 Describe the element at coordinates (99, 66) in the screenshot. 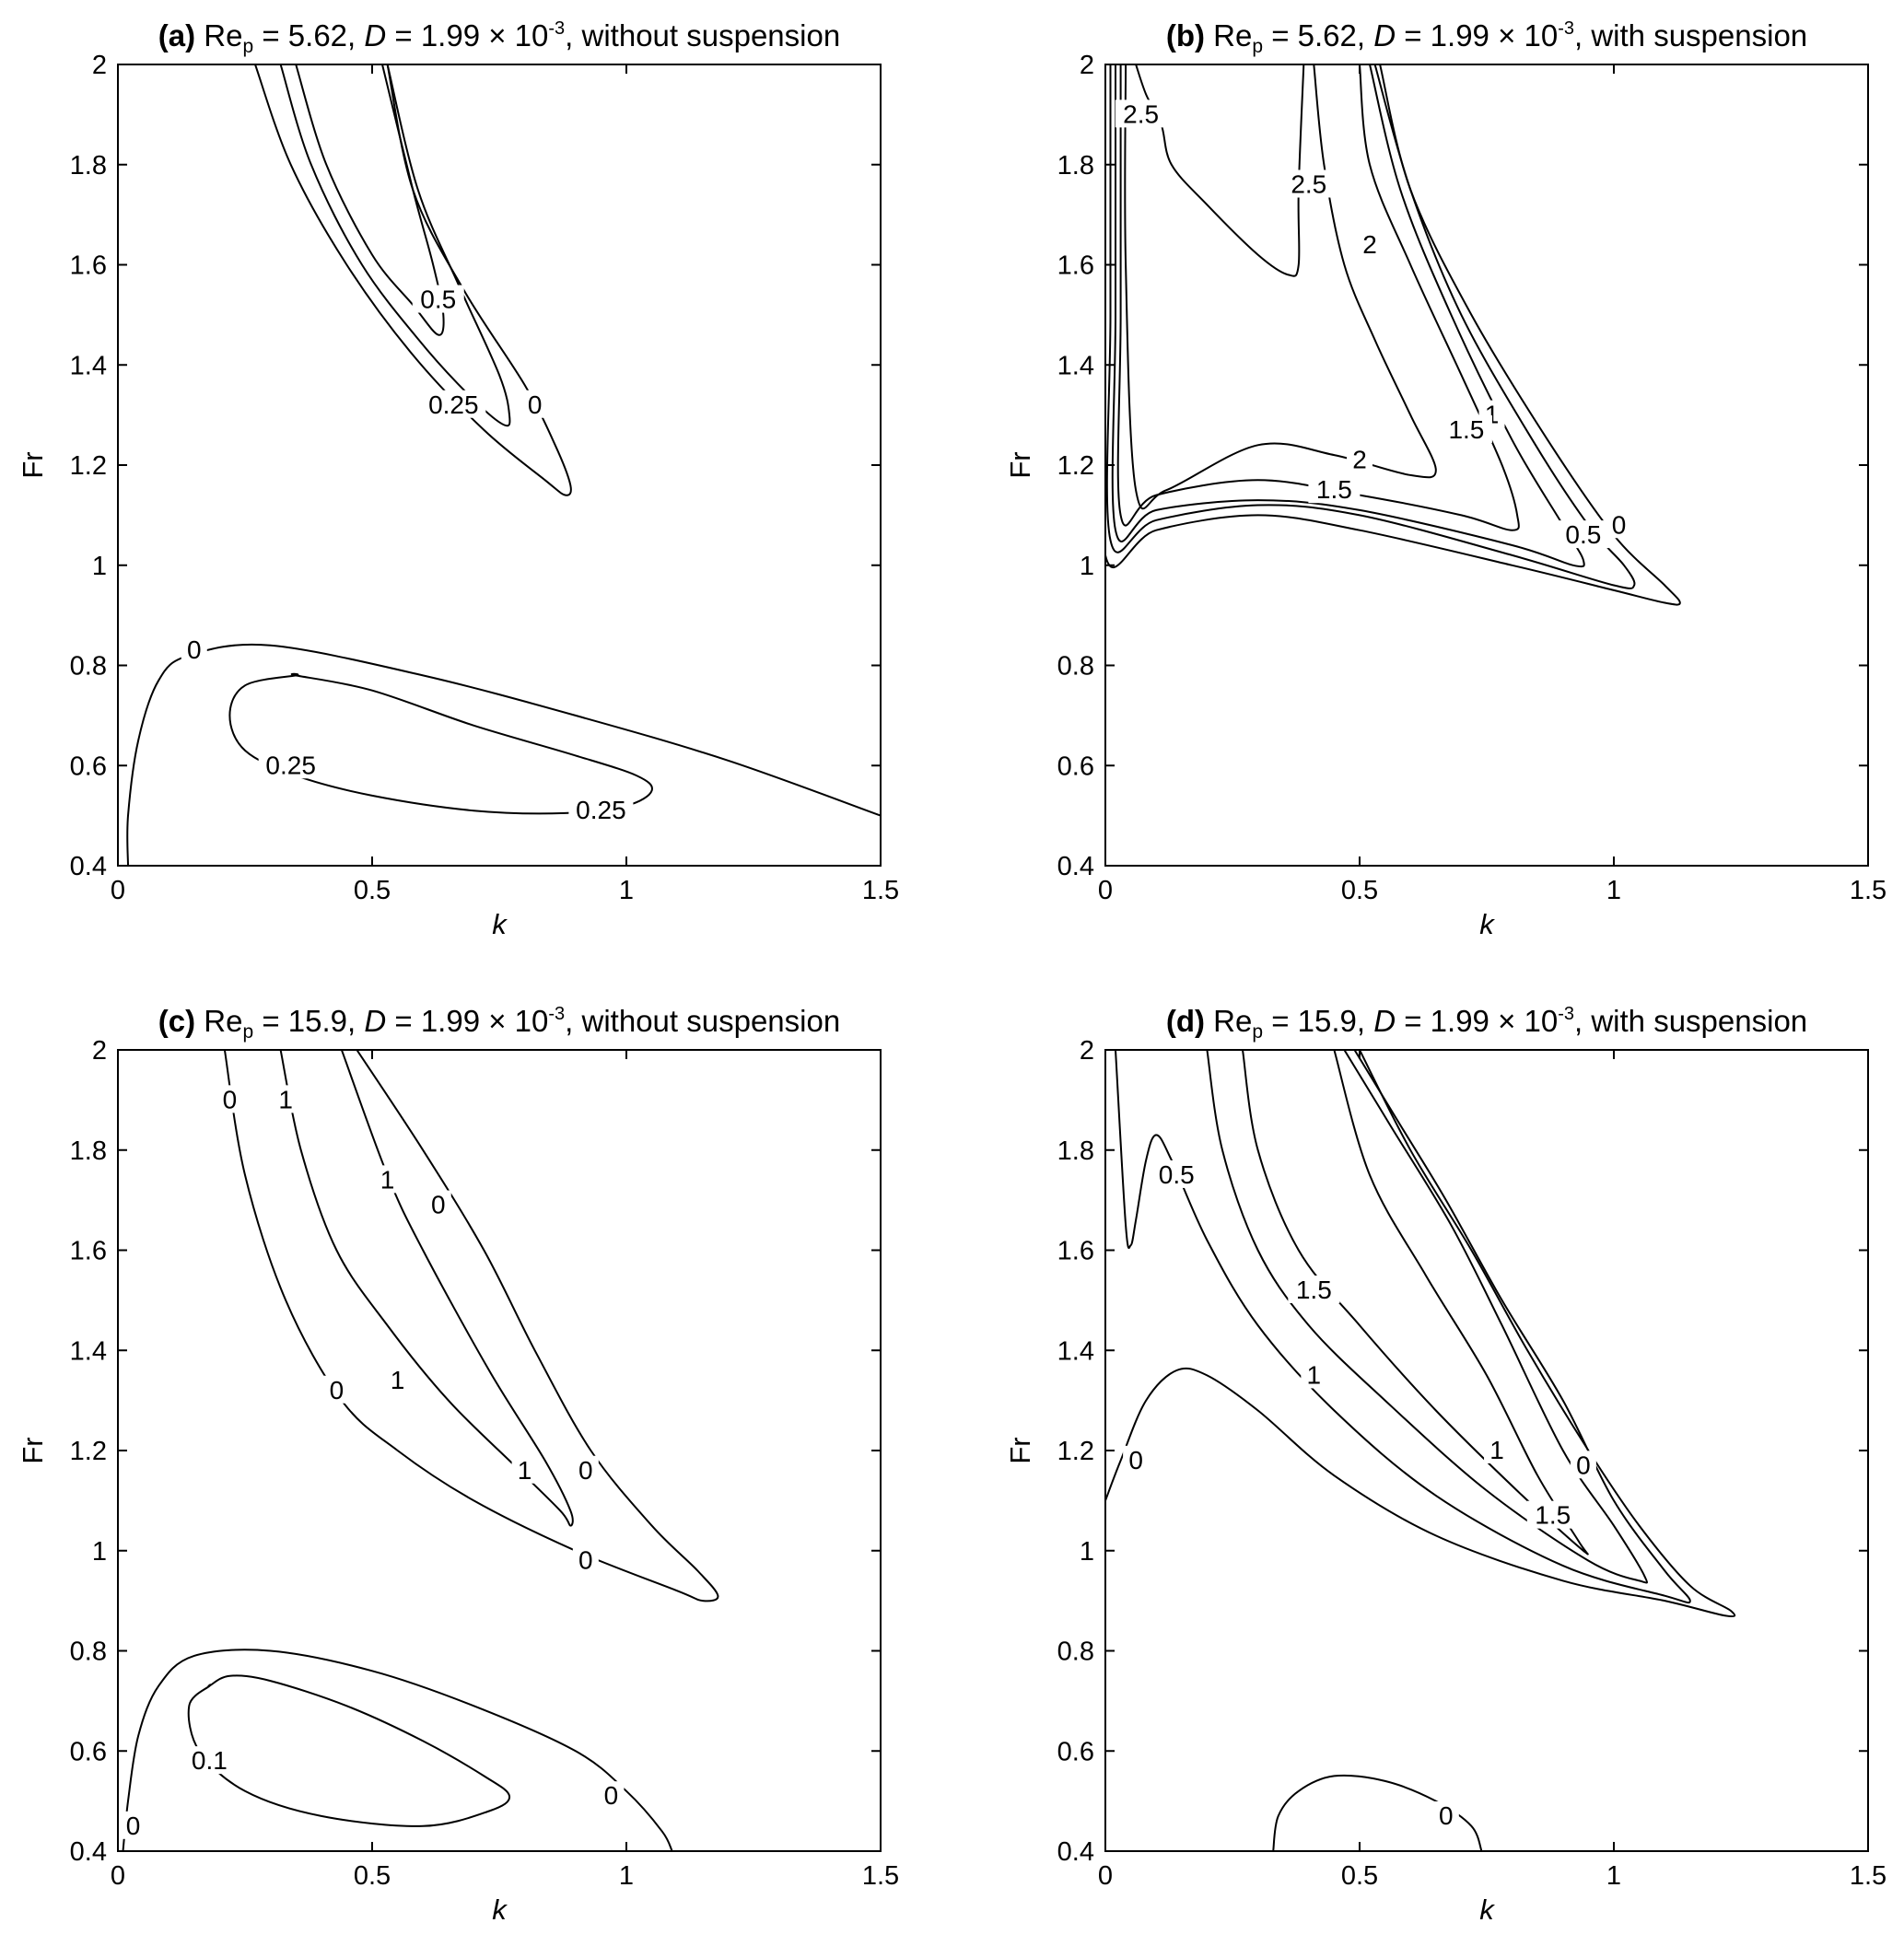

I see `y-tick-label-a: 2` at that location.